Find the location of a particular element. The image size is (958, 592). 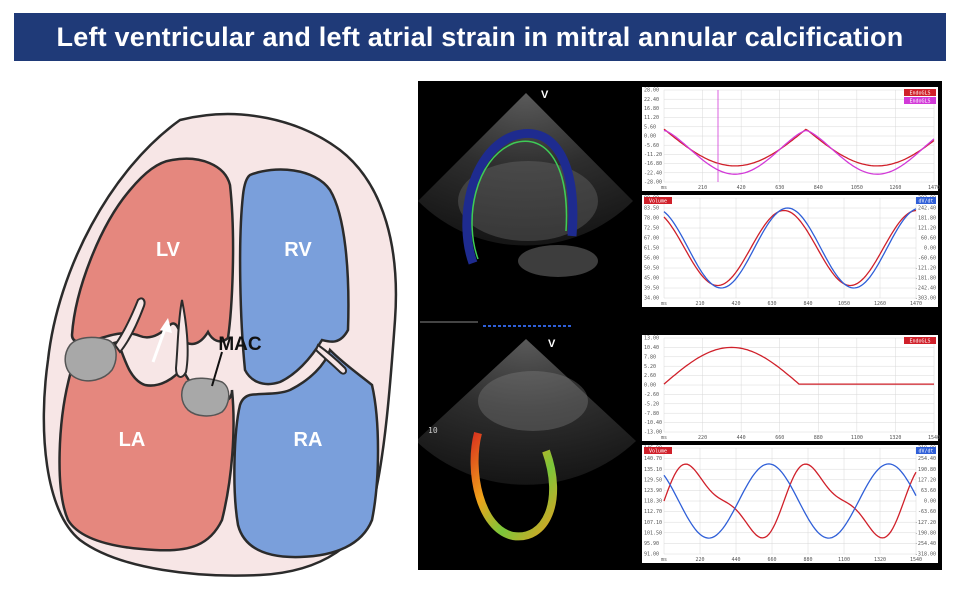

y-tick-label: 78.00 is located at coordinates (651, 219).